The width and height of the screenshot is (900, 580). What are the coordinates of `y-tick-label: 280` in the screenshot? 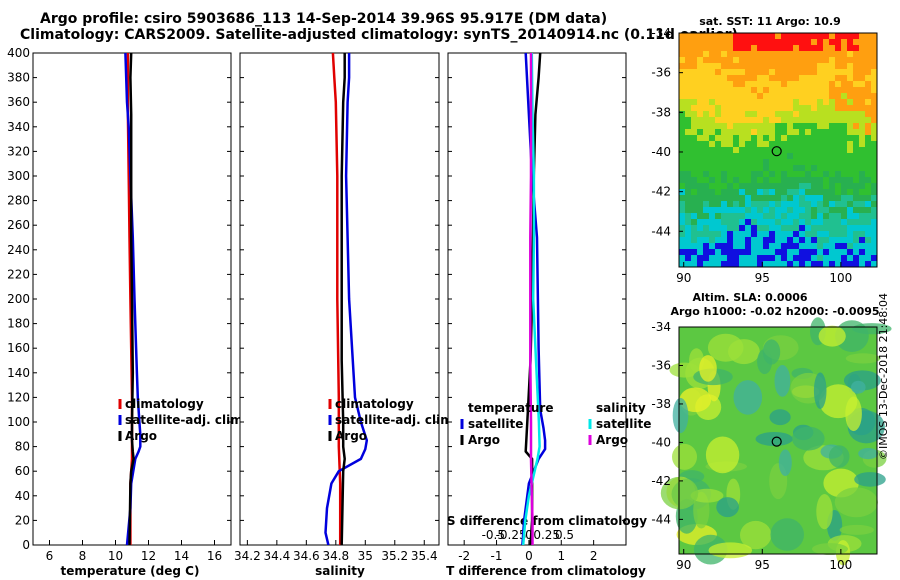 It's located at (18, 201).